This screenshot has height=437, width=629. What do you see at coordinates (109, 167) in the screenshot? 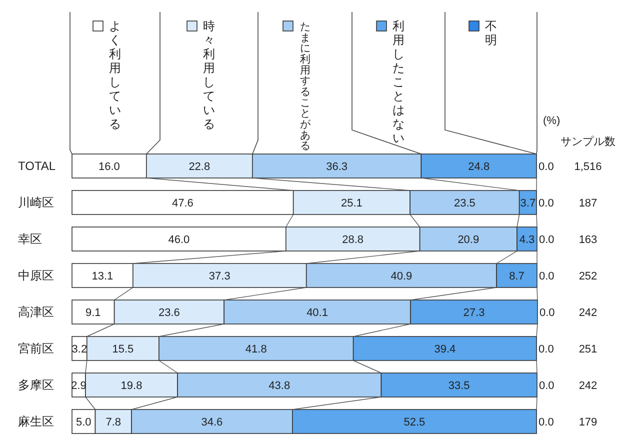
I see `data-label: 16.0` at bounding box center [109, 167].